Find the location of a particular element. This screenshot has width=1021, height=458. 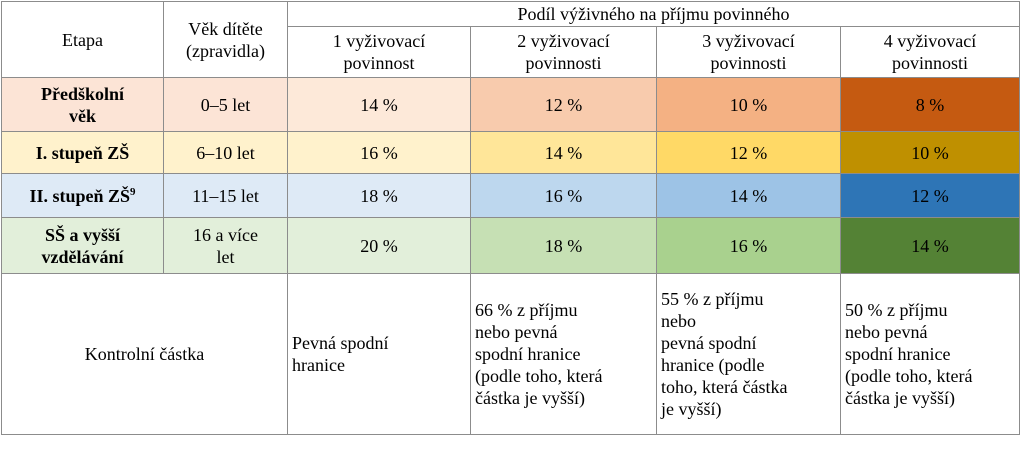

header-vek: Věk dítěte (zpravidla) is located at coordinates (225, 39).